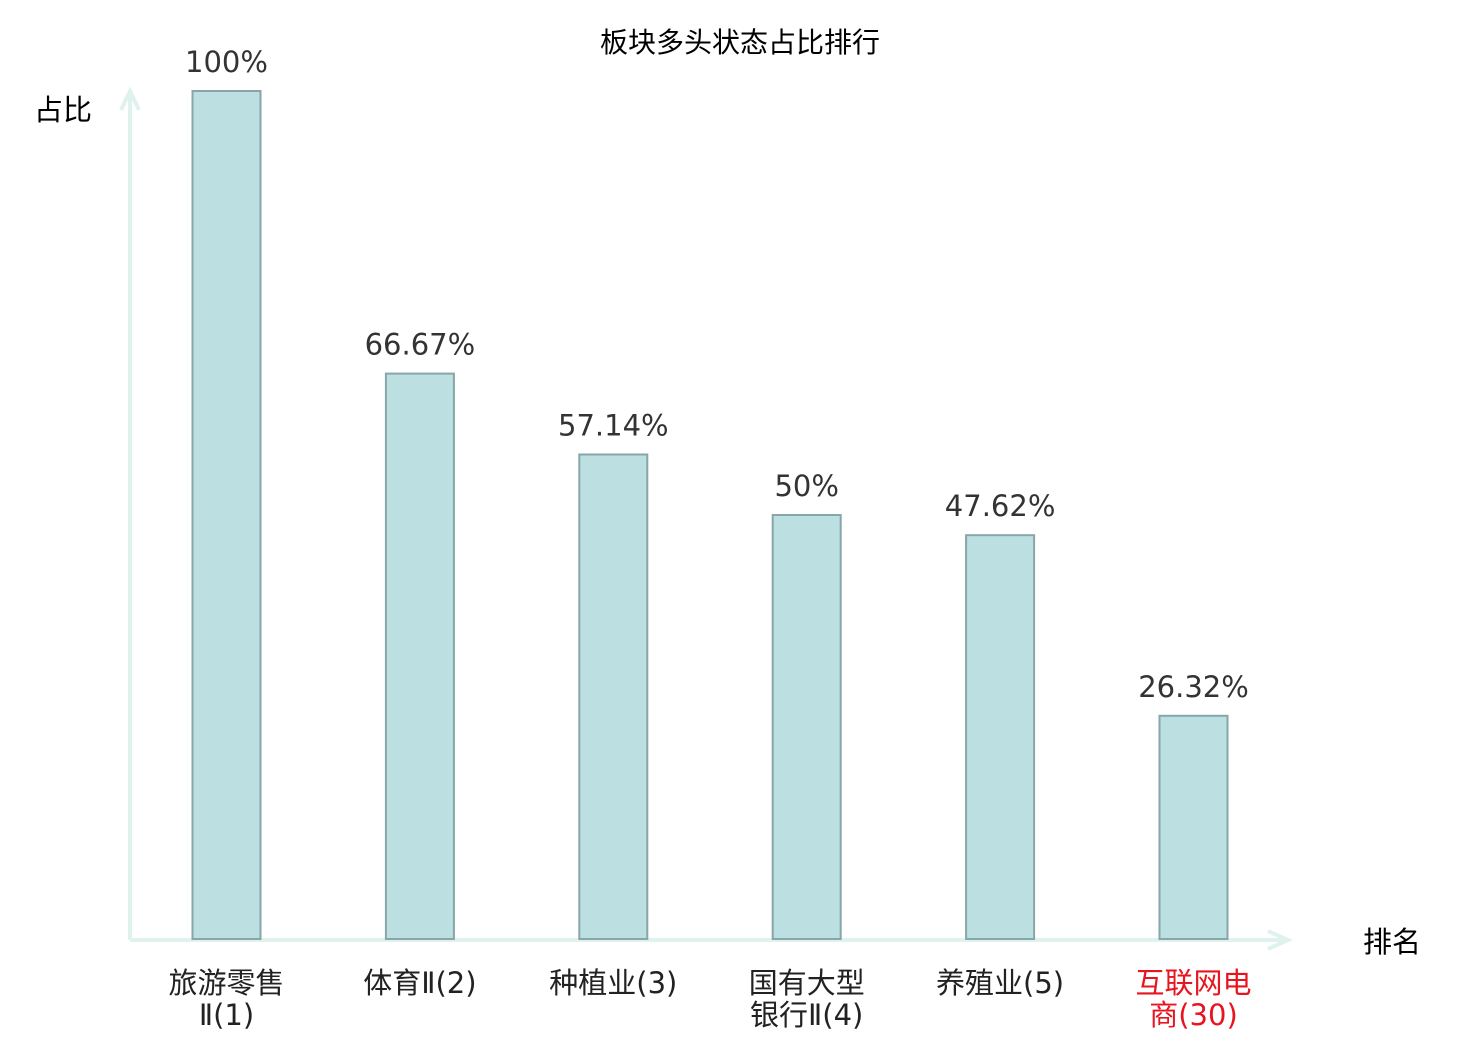 This screenshot has width=1480, height=1040. I want to click on bar-value-label: 57.14%, so click(613, 426).